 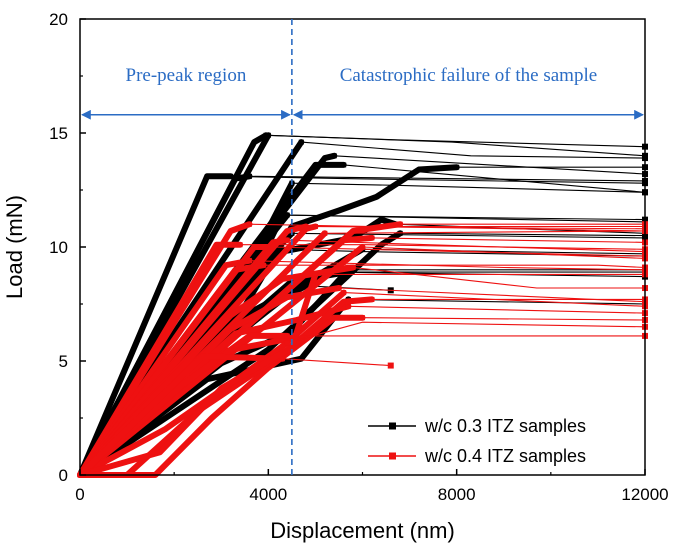 I want to click on legend-label-wc03: w/c 0.3 ITZ samples, so click(x=505, y=426).